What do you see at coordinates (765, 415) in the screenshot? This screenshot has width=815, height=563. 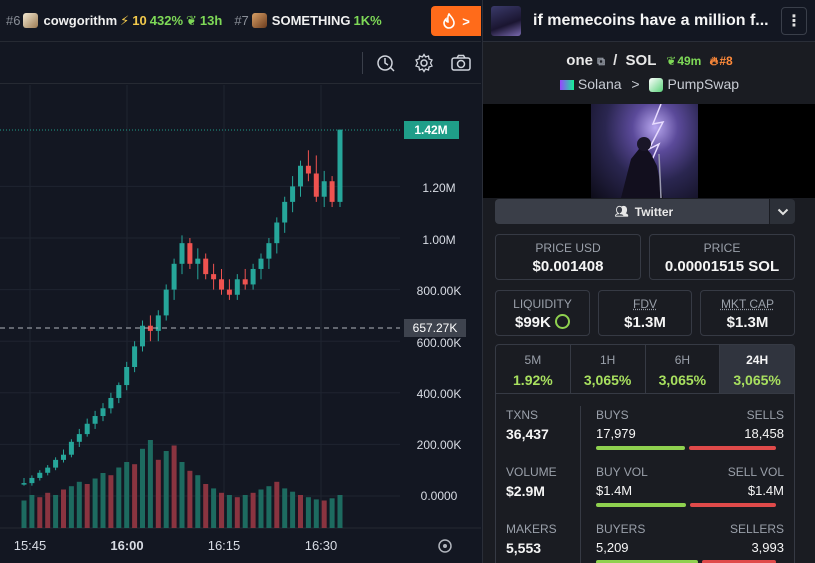 I see `sells-label: SELLS` at bounding box center [765, 415].